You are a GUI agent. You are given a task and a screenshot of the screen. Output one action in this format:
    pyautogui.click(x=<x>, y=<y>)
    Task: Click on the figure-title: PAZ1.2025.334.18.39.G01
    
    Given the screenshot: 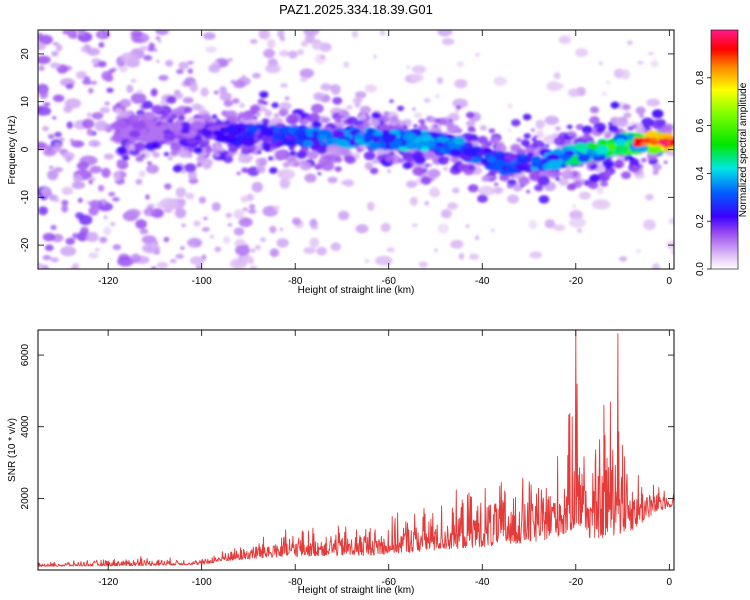 What is the action you would take?
    pyautogui.click(x=356, y=9)
    